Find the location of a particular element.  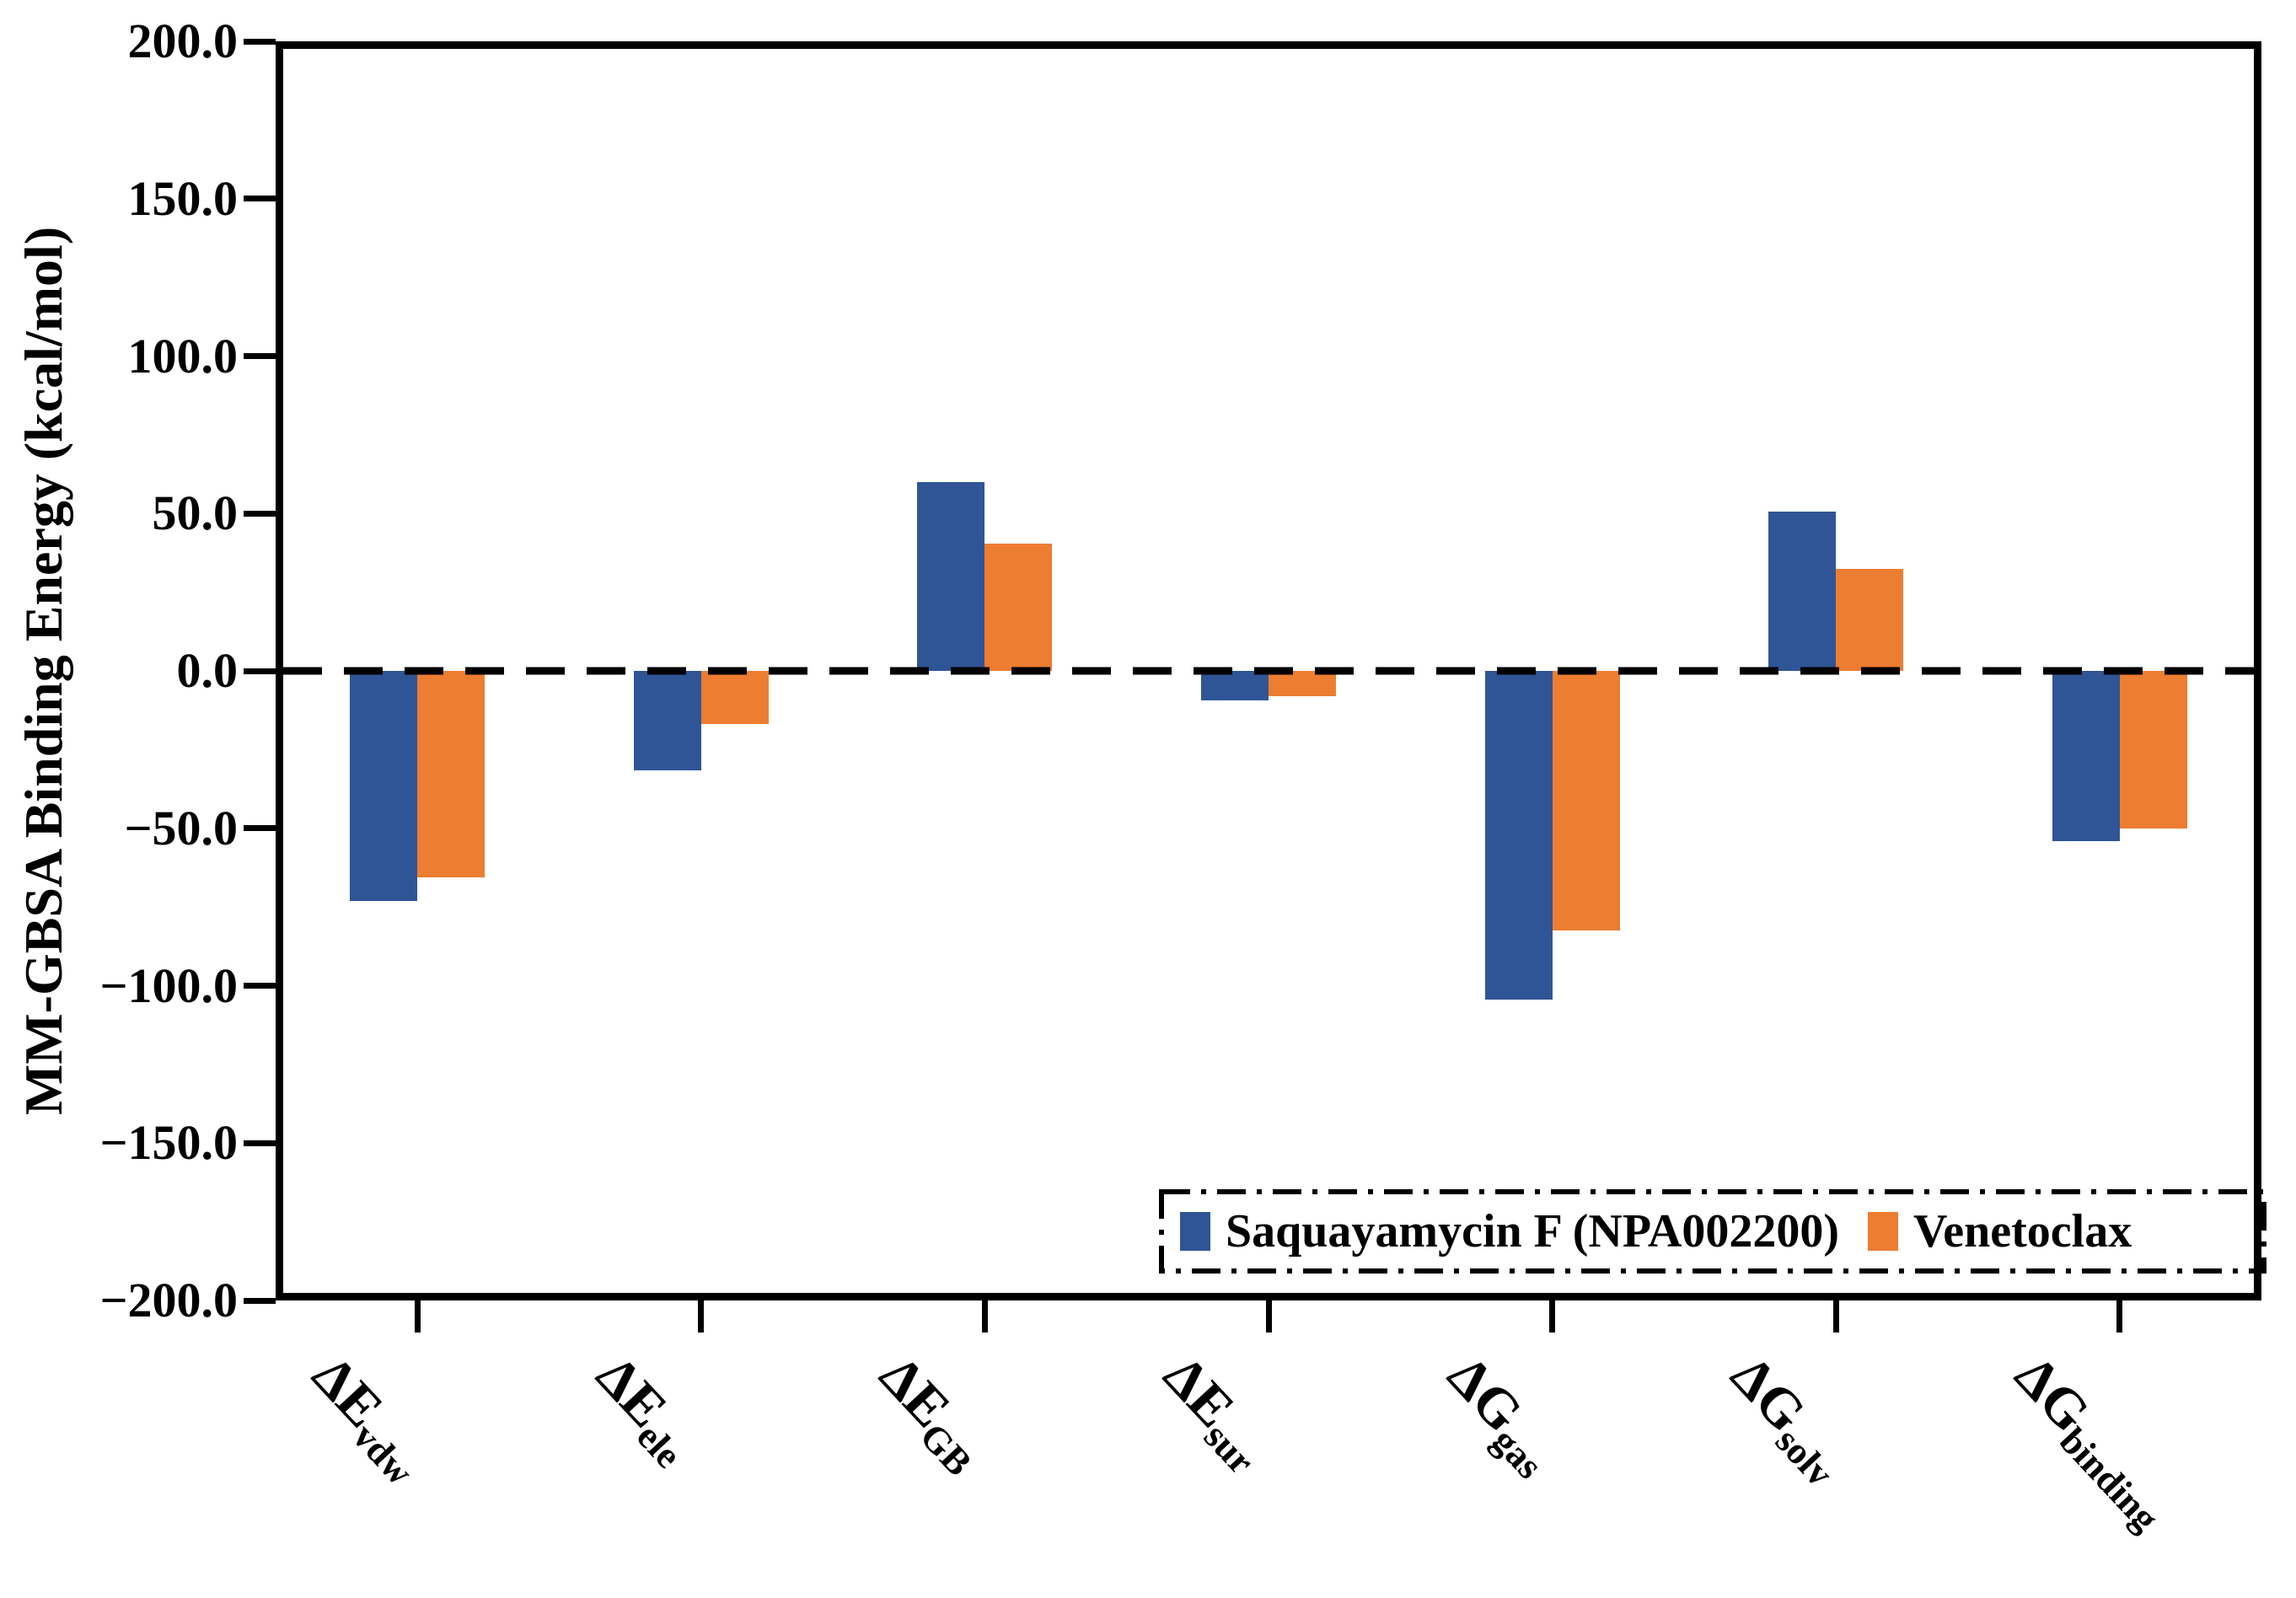

x-category-subscript: binding is located at coordinates (2109, 1479).